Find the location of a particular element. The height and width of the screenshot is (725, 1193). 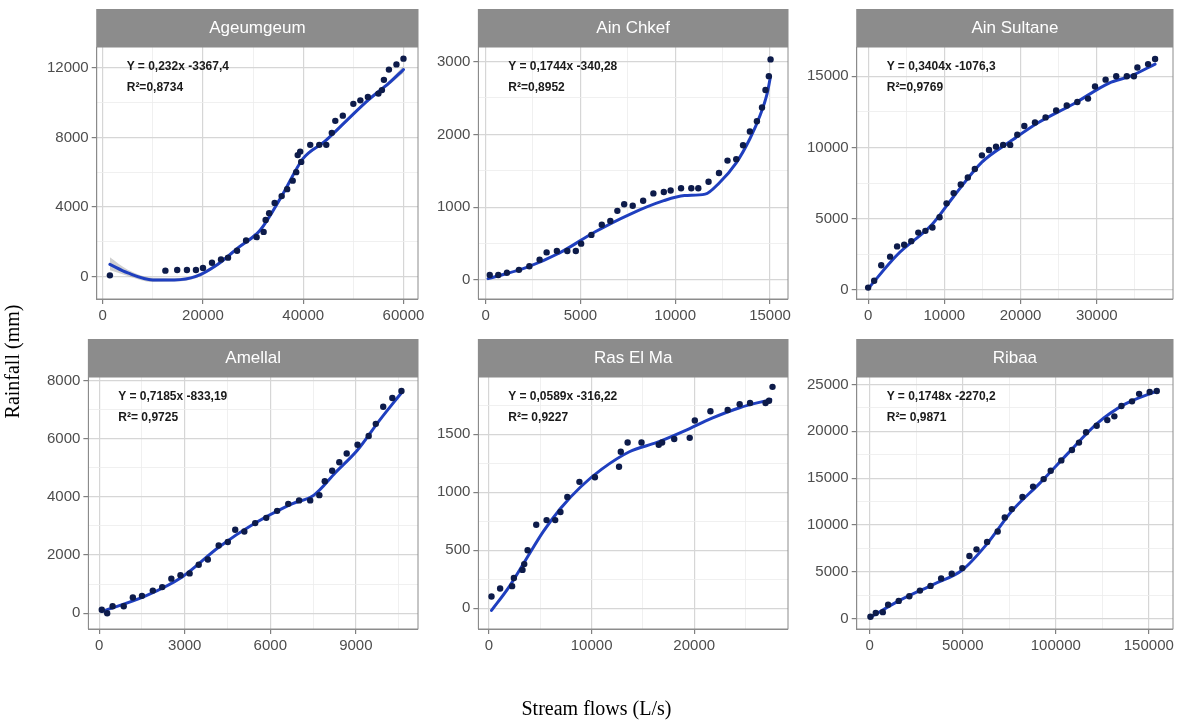

annotation: Y = 0,232x -3367,4 is located at coordinates (178, 66).